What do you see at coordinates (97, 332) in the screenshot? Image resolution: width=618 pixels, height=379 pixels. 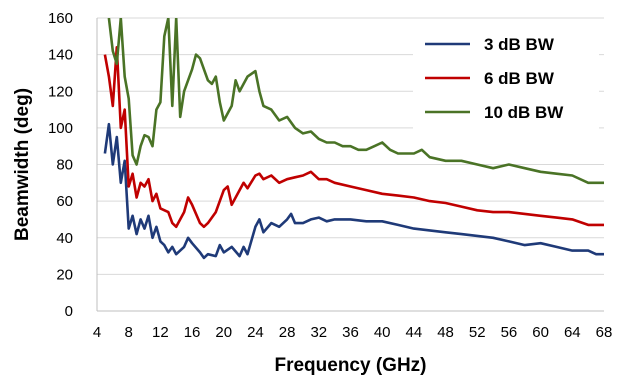 I see `x-tick-label: 4` at bounding box center [97, 332].